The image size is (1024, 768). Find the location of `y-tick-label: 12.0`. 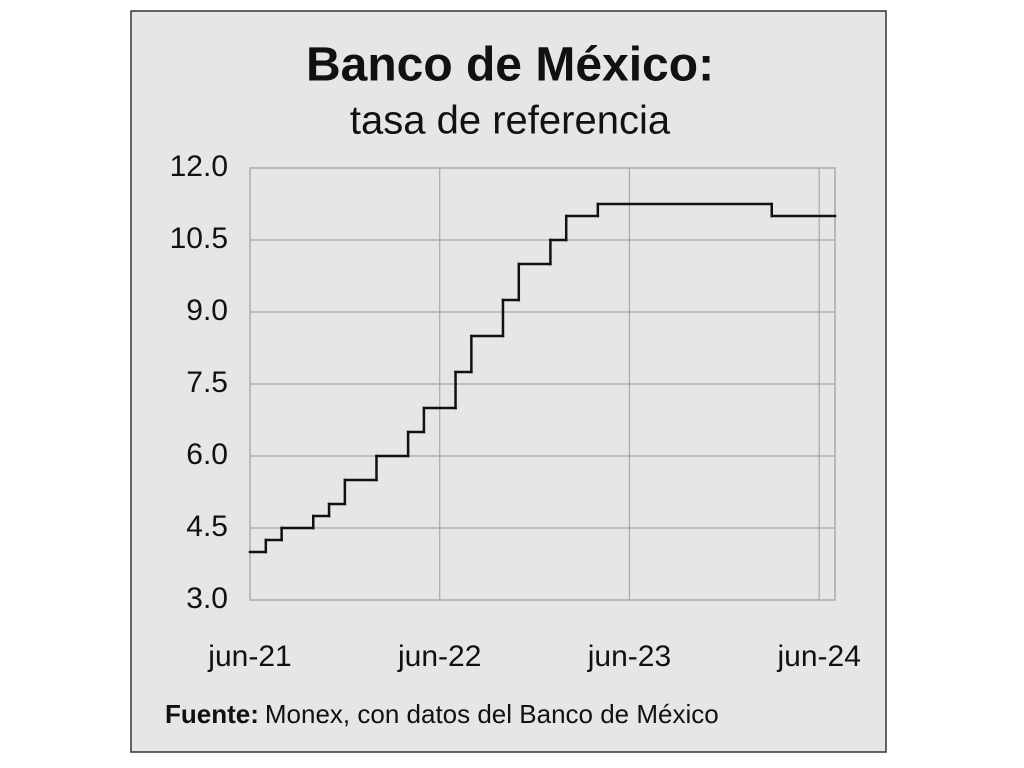

y-tick-label: 12.0 is located at coordinates (199, 166).